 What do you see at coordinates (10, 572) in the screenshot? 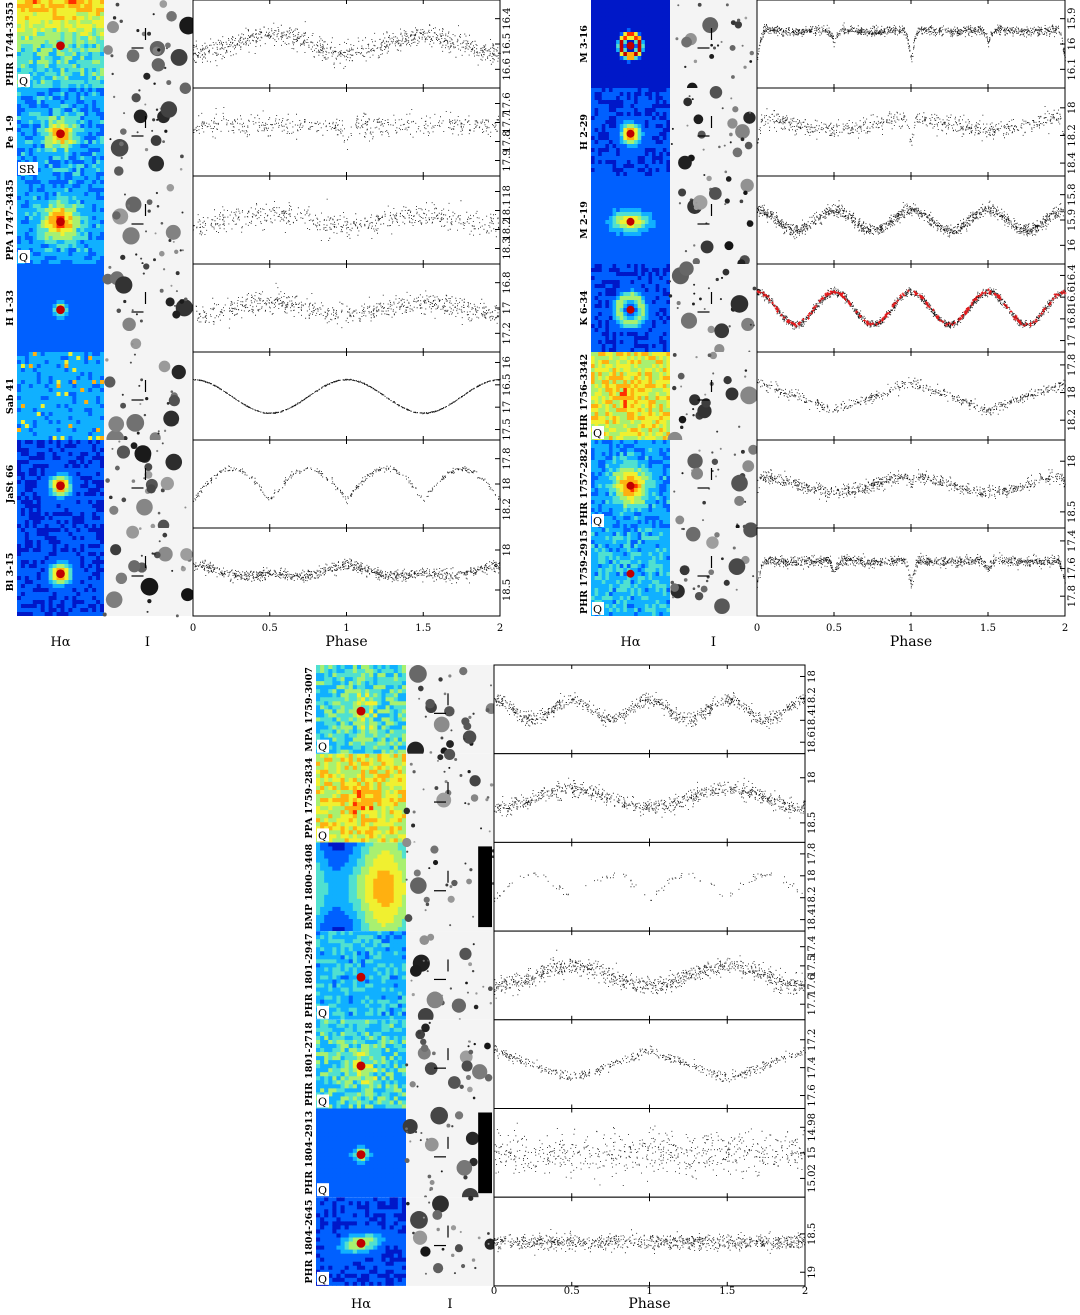
I see `object-name: Bl 3-15` at bounding box center [10, 572].